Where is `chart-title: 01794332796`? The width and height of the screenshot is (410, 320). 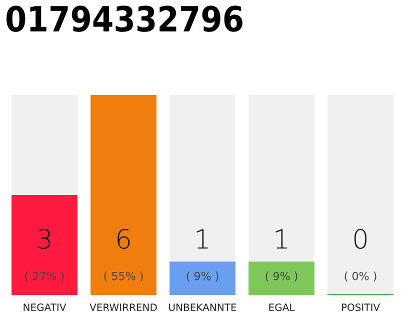
chart-title: 01794332796 is located at coordinates (124, 19).